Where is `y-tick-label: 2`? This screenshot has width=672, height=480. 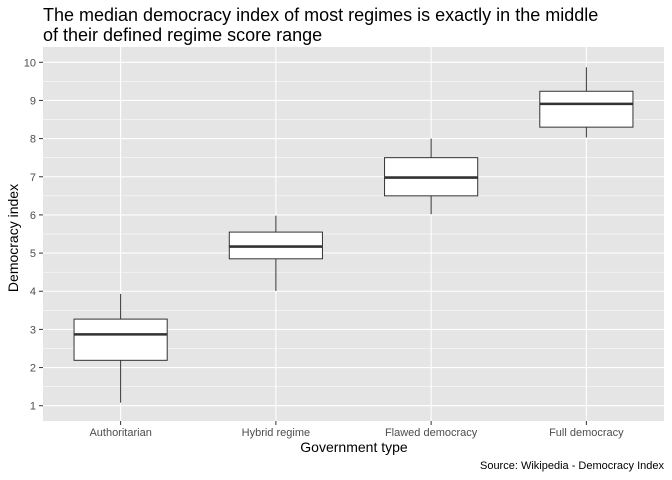
y-tick-label: 2 is located at coordinates (33, 369).